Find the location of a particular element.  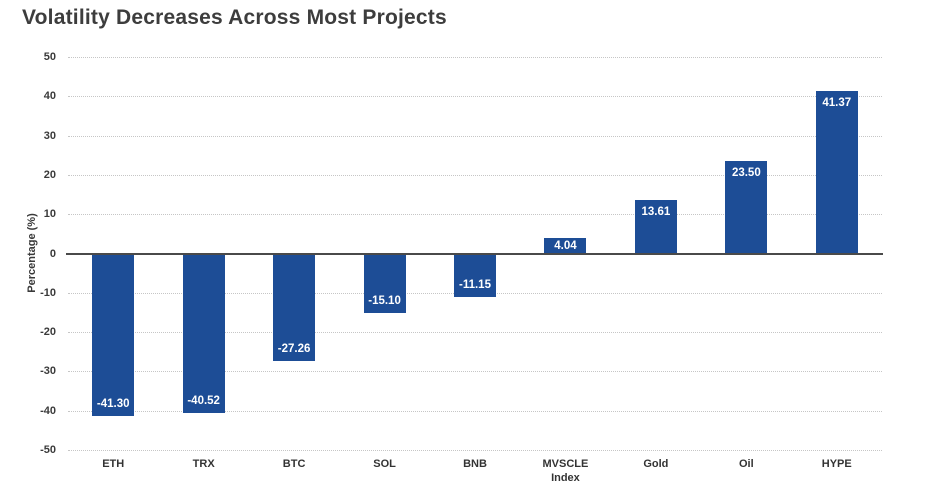

y-tick--40: -40 is located at coordinates (48, 410).